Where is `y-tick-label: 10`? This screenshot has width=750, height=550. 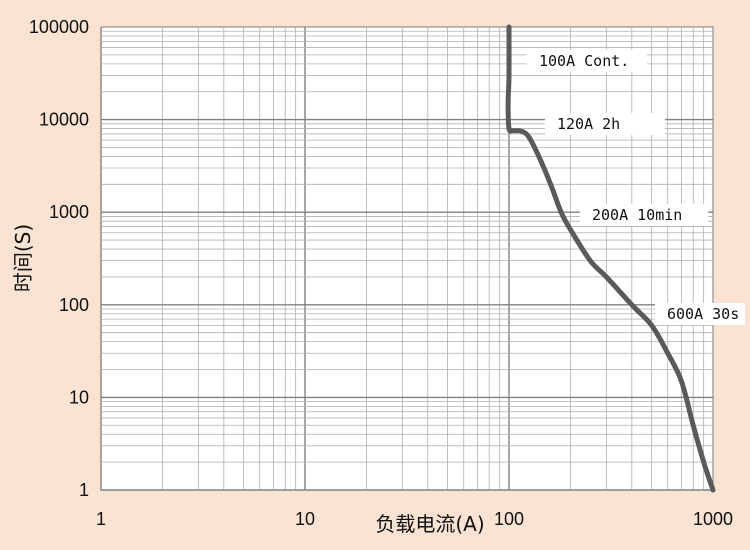
y-tick-label: 10 is located at coordinates (79, 397).